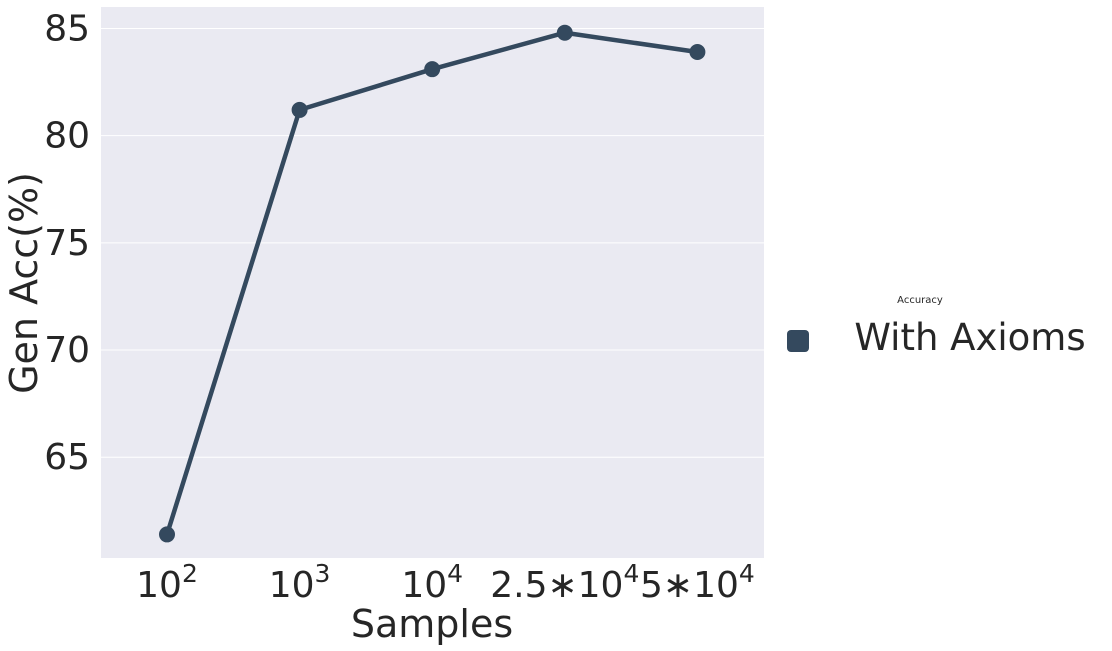  I want to click on y-tick-label: 75, so click(67, 243).